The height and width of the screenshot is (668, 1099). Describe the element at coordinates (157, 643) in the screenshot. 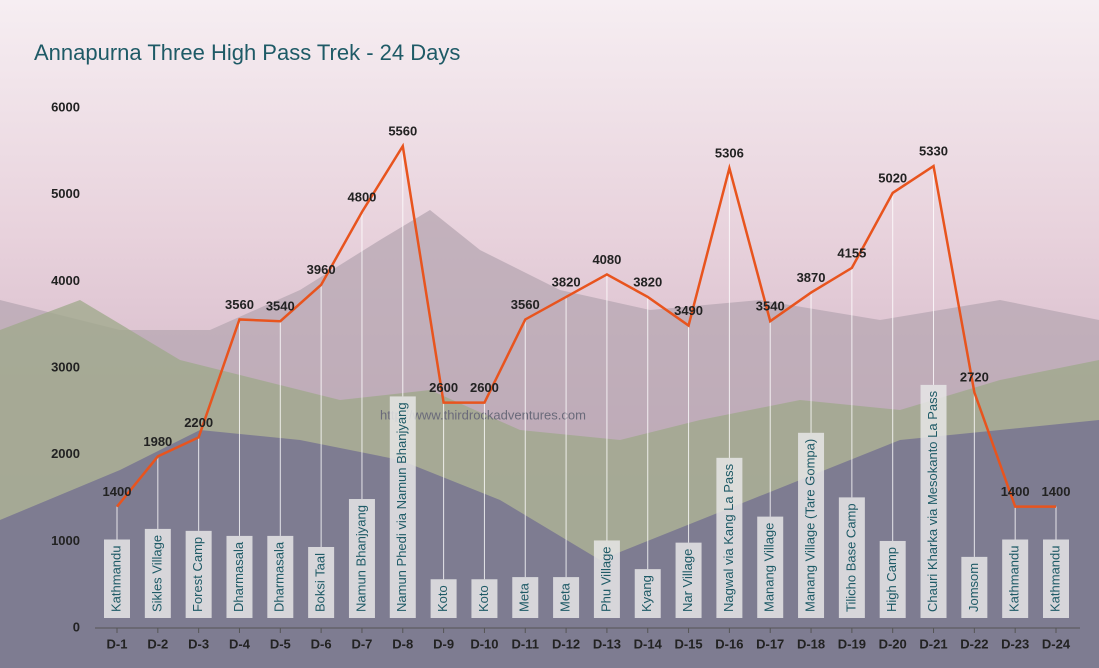

I see `x-tick-label: D-2` at that location.